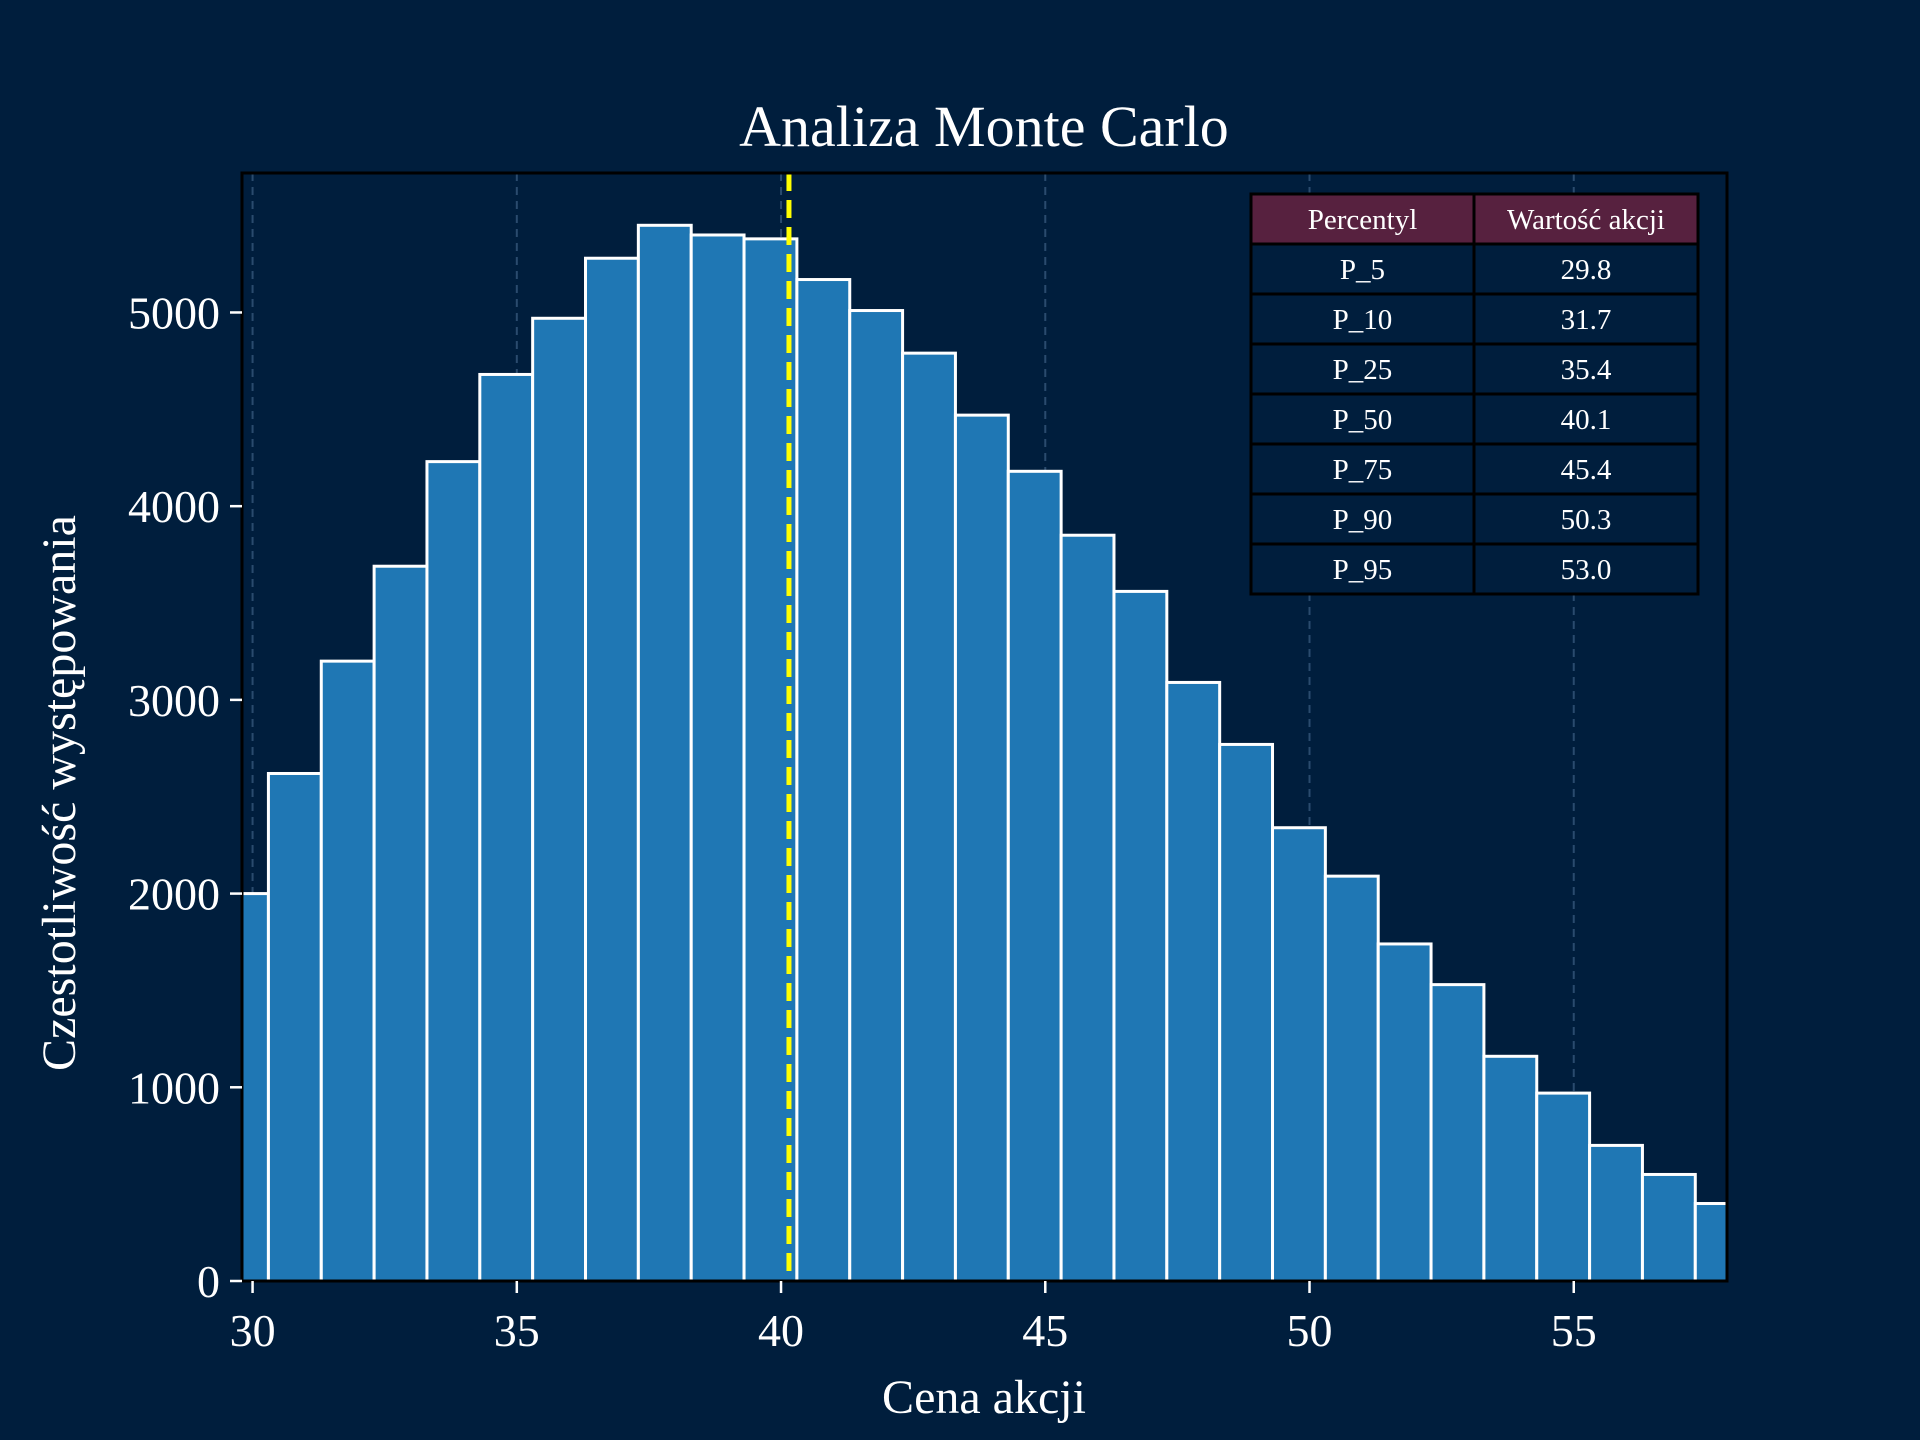 The height and width of the screenshot is (1440, 1920). Describe the element at coordinates (174, 894) in the screenshot. I see `y-tick-label-2000: 2000` at that location.